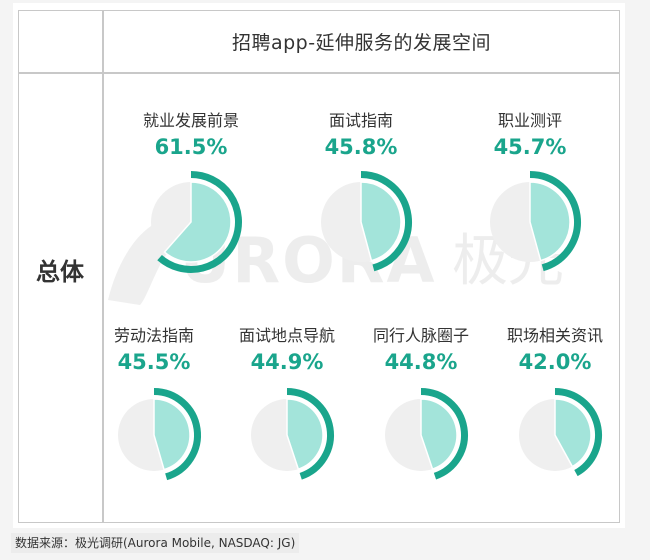 The width and height of the screenshot is (650, 560). Describe the element at coordinates (319, 73) in the screenshot. I see `header-divider` at that location.